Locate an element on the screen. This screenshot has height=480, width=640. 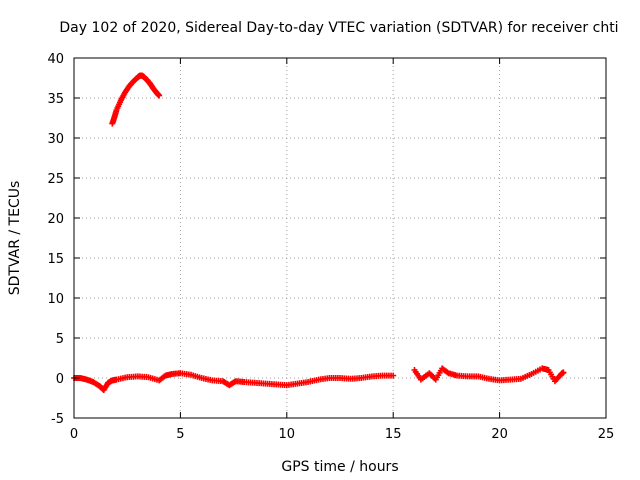
y-tick-label: 40 is located at coordinates (55, 59).